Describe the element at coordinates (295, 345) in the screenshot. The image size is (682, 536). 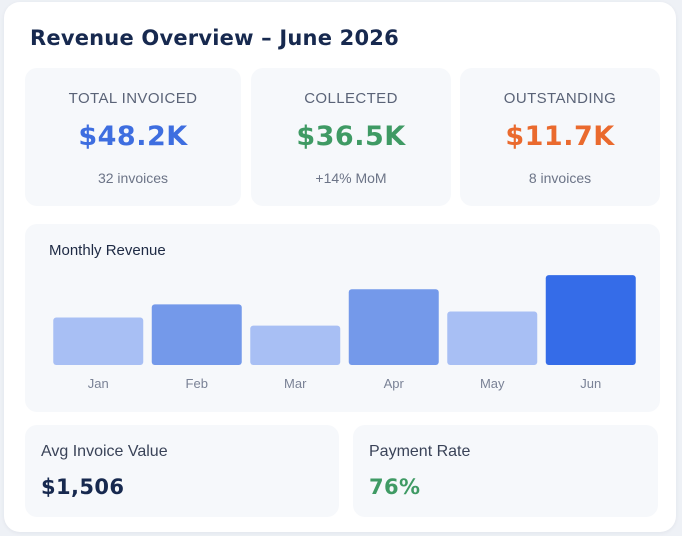
I see `bar-mar` at that location.